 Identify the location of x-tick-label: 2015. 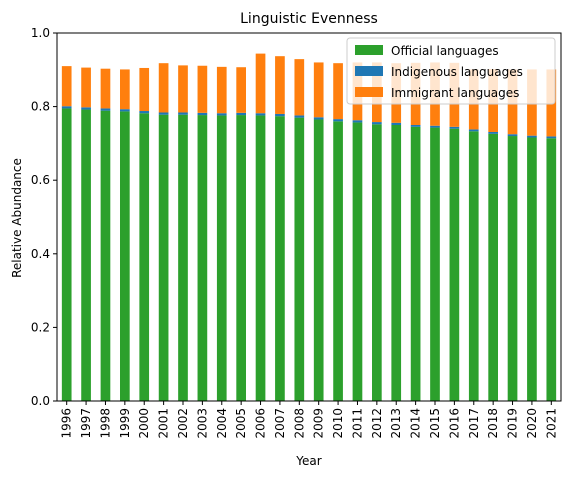
(435, 423).